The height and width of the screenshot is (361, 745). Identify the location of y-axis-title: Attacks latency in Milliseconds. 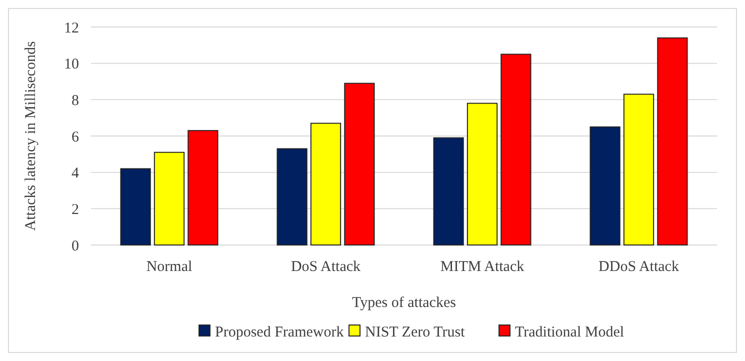
(31, 136).